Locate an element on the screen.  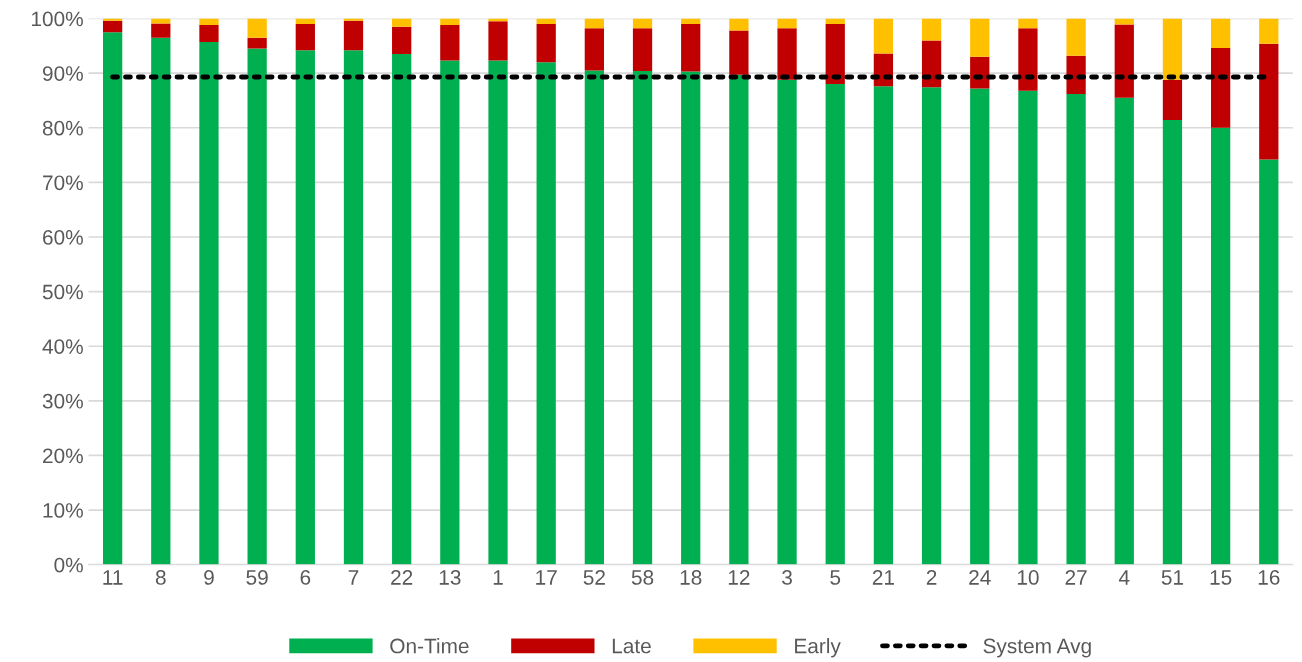
x-tick-label: 21 is located at coordinates (883, 577).